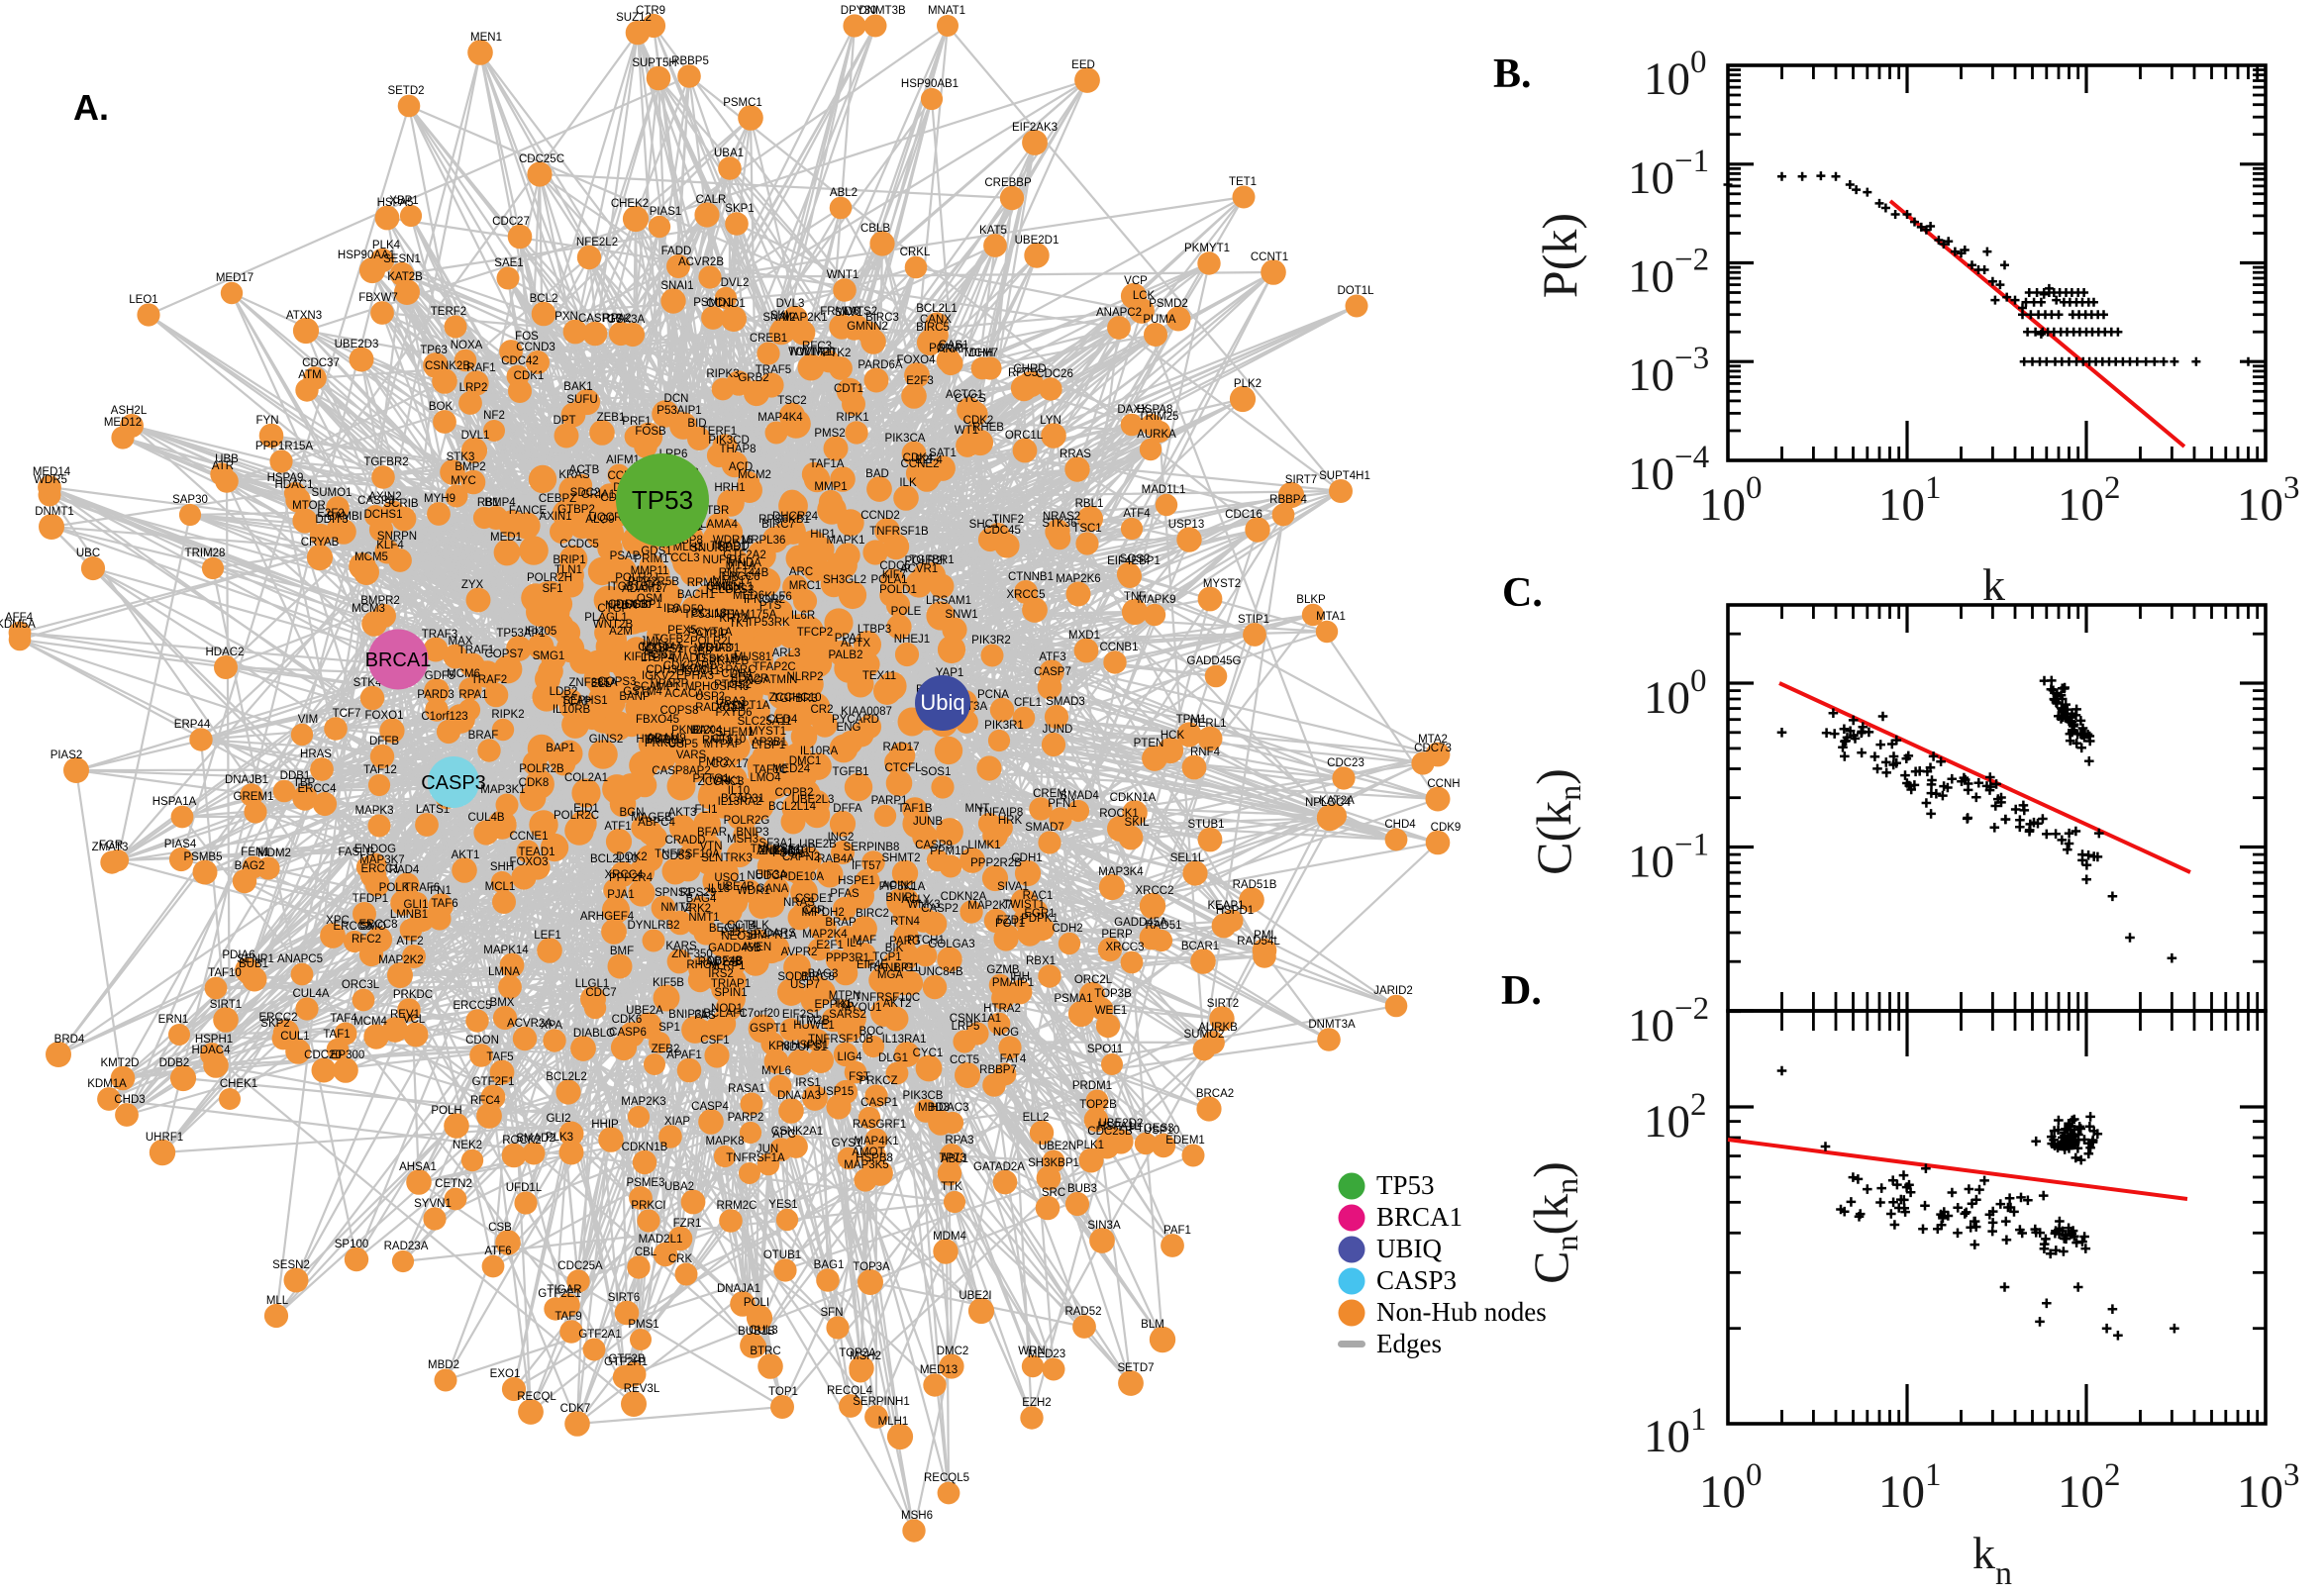 The width and height of the screenshot is (2323, 1596). What do you see at coordinates (66, 755) in the screenshot?
I see `svg-text: PIAS2` at bounding box center [66, 755].